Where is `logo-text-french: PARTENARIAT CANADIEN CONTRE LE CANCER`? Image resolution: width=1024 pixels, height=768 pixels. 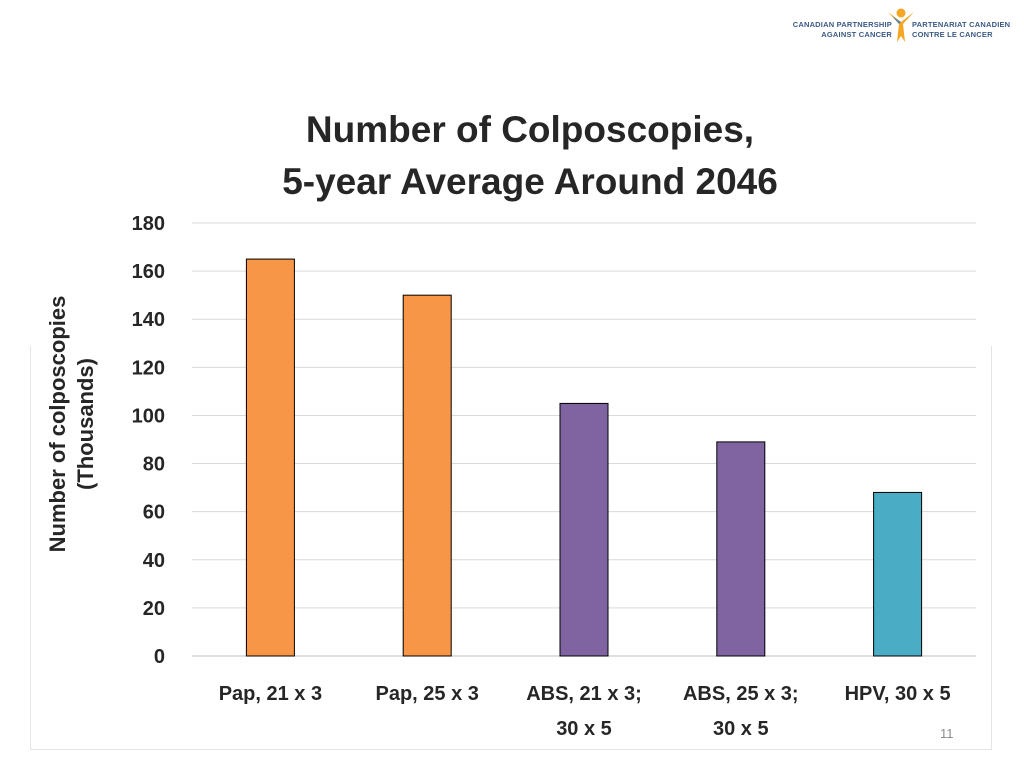 logo-text-french: PARTENARIAT CANADIEN CONTRE LE CANCER is located at coordinates (962, 30).